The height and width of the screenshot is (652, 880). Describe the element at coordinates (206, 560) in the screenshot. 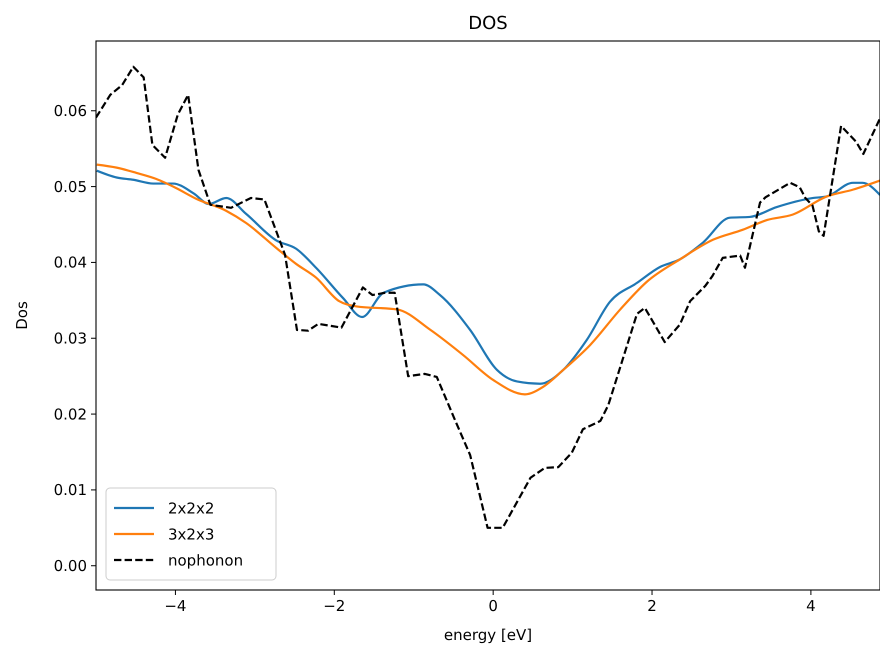

I see `legend-label: nophonon` at that location.